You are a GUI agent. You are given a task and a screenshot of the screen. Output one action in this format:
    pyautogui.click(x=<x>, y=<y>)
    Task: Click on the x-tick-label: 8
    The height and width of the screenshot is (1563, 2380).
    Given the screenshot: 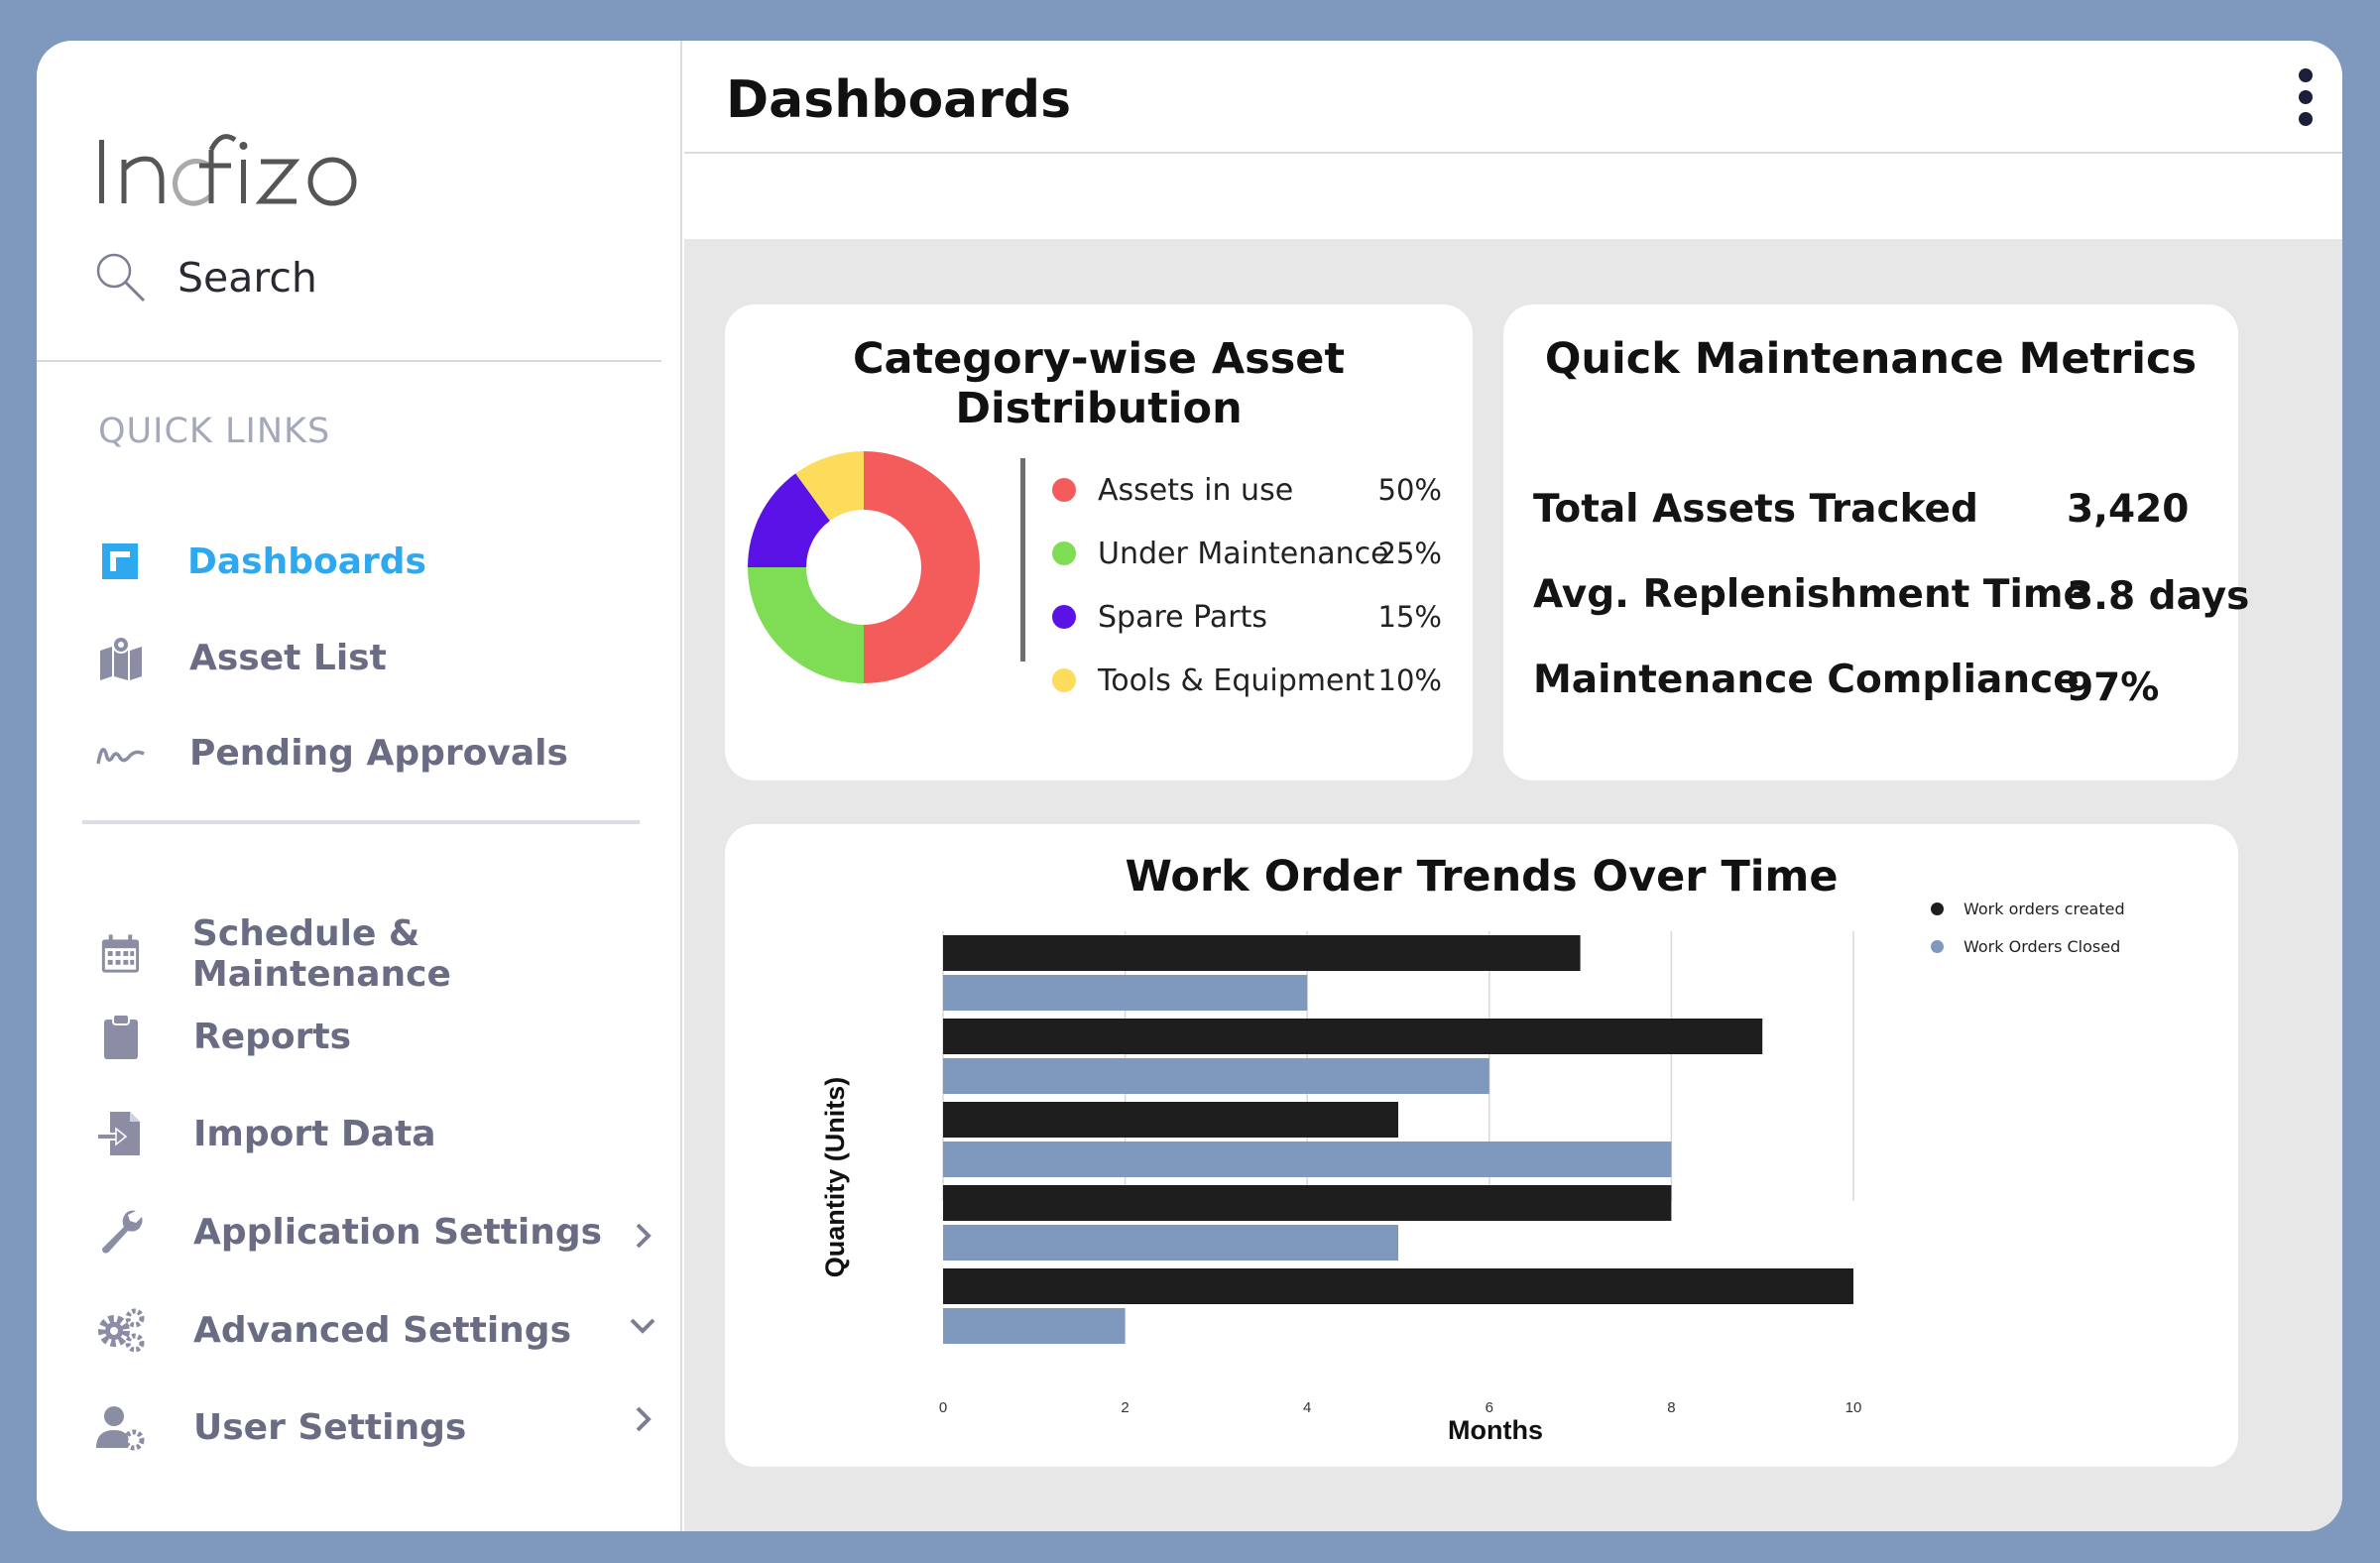 What is the action you would take?
    pyautogui.click(x=1671, y=1407)
    